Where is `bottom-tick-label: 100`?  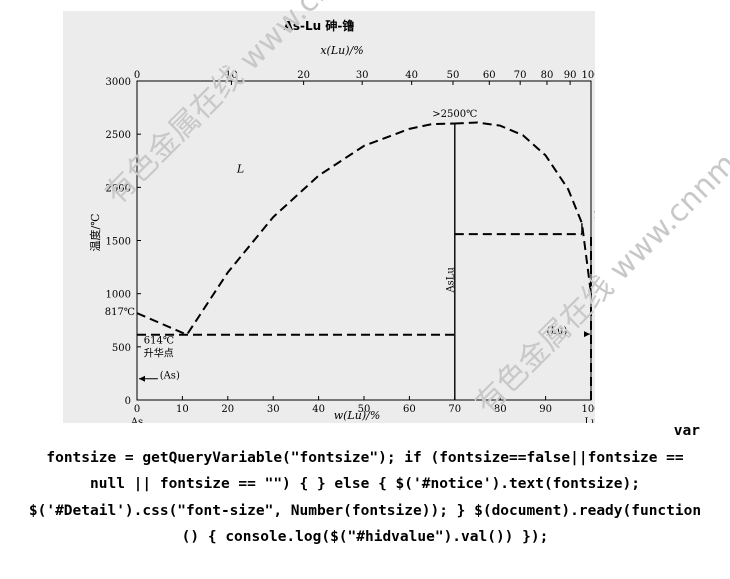
bottom-tick-label: 100 is located at coordinates (588, 409).